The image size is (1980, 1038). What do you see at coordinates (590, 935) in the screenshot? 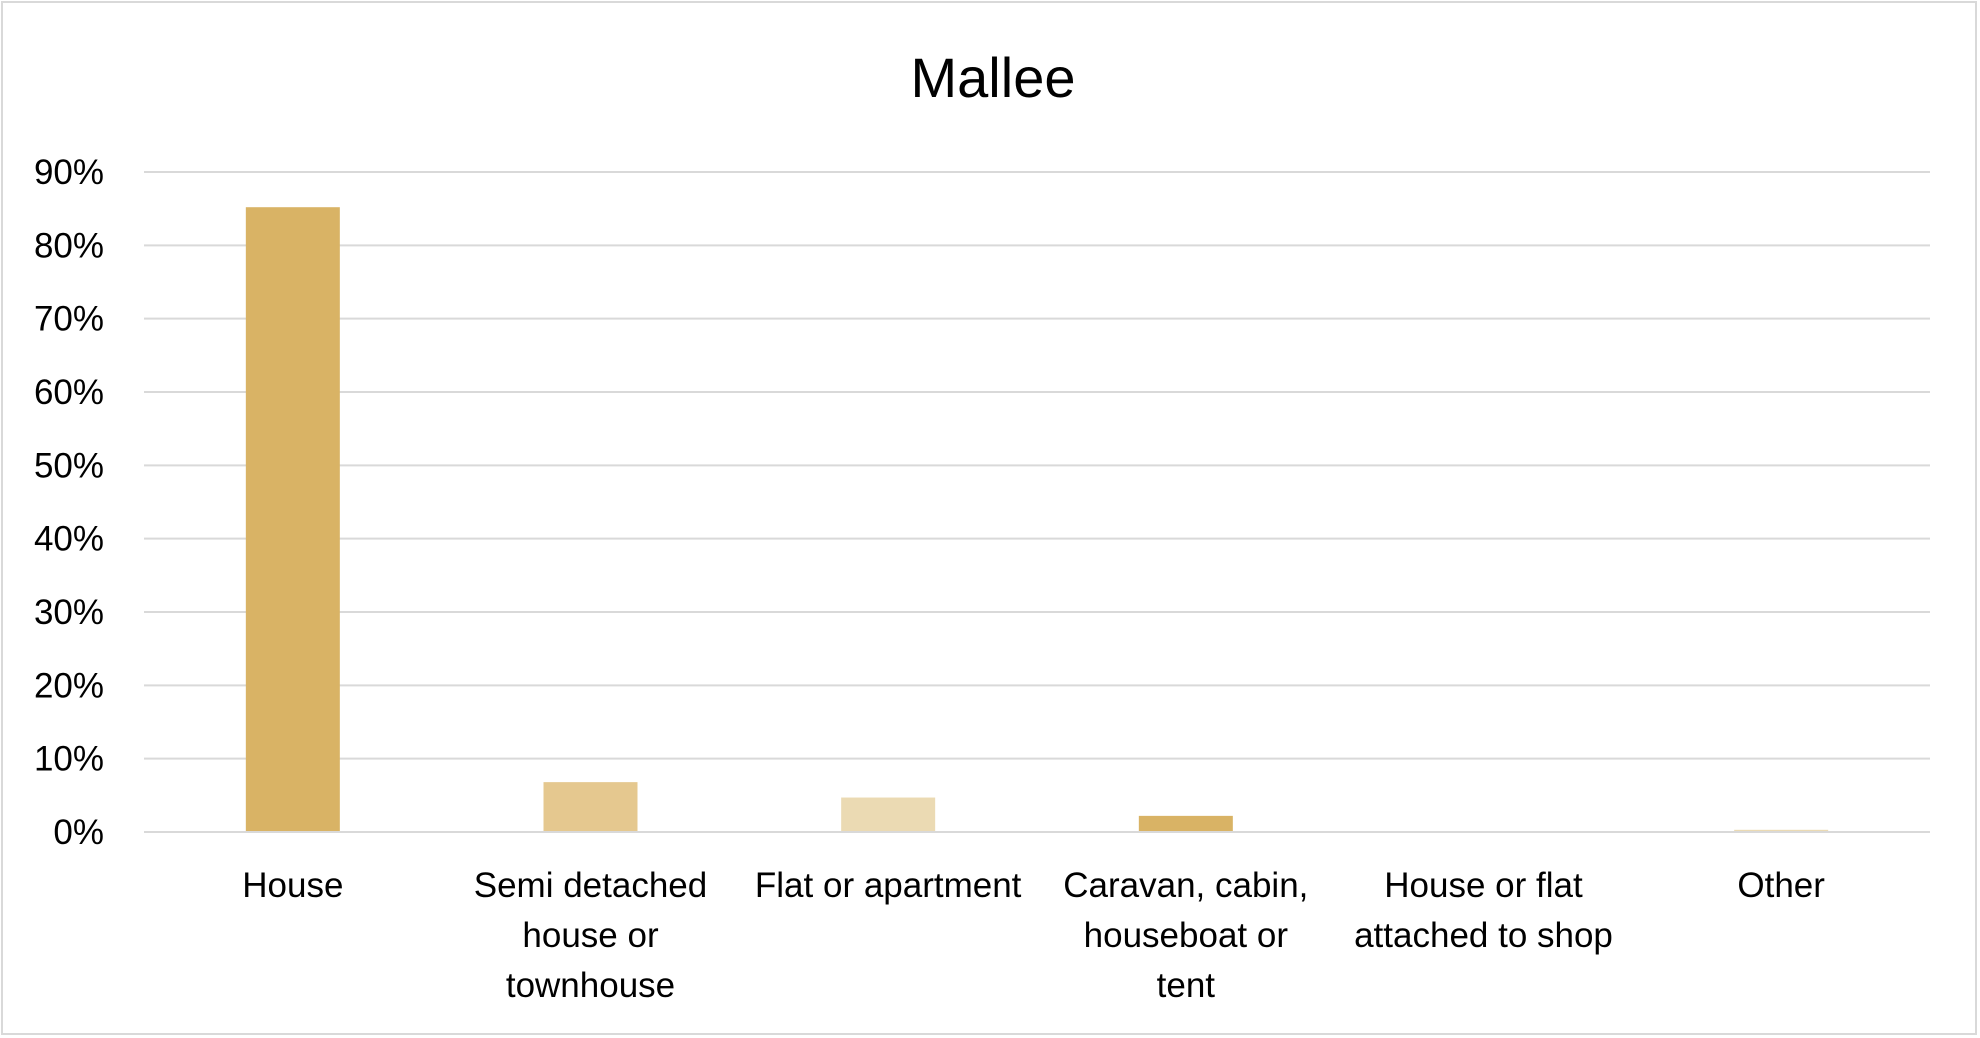
I see `x-category-label: house or` at bounding box center [590, 935].